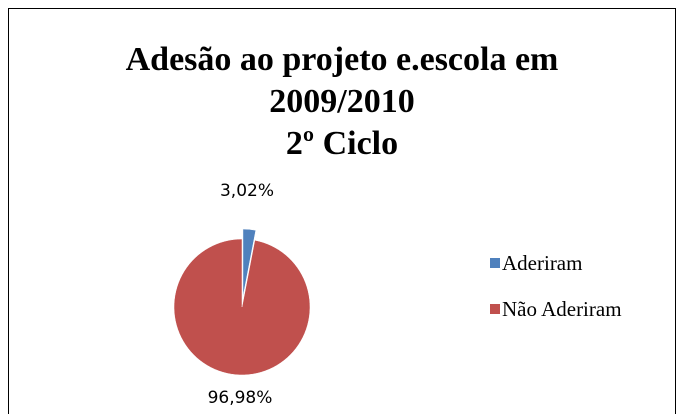 The width and height of the screenshot is (684, 414). What do you see at coordinates (342, 143) in the screenshot?
I see `chart-title: 2º Ciclo` at bounding box center [342, 143].